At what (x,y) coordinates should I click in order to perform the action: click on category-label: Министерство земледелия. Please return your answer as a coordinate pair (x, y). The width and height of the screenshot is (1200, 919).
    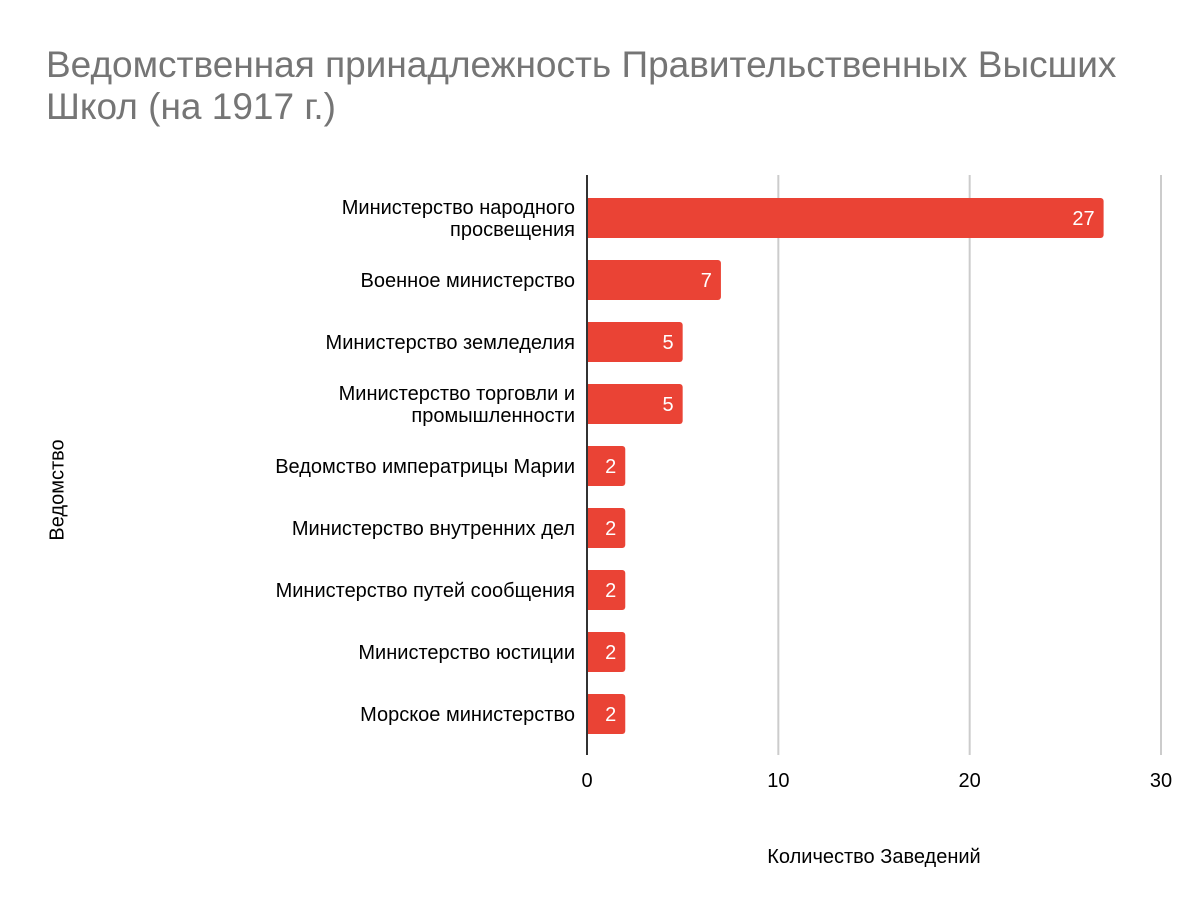
    Looking at the image, I should click on (450, 343).